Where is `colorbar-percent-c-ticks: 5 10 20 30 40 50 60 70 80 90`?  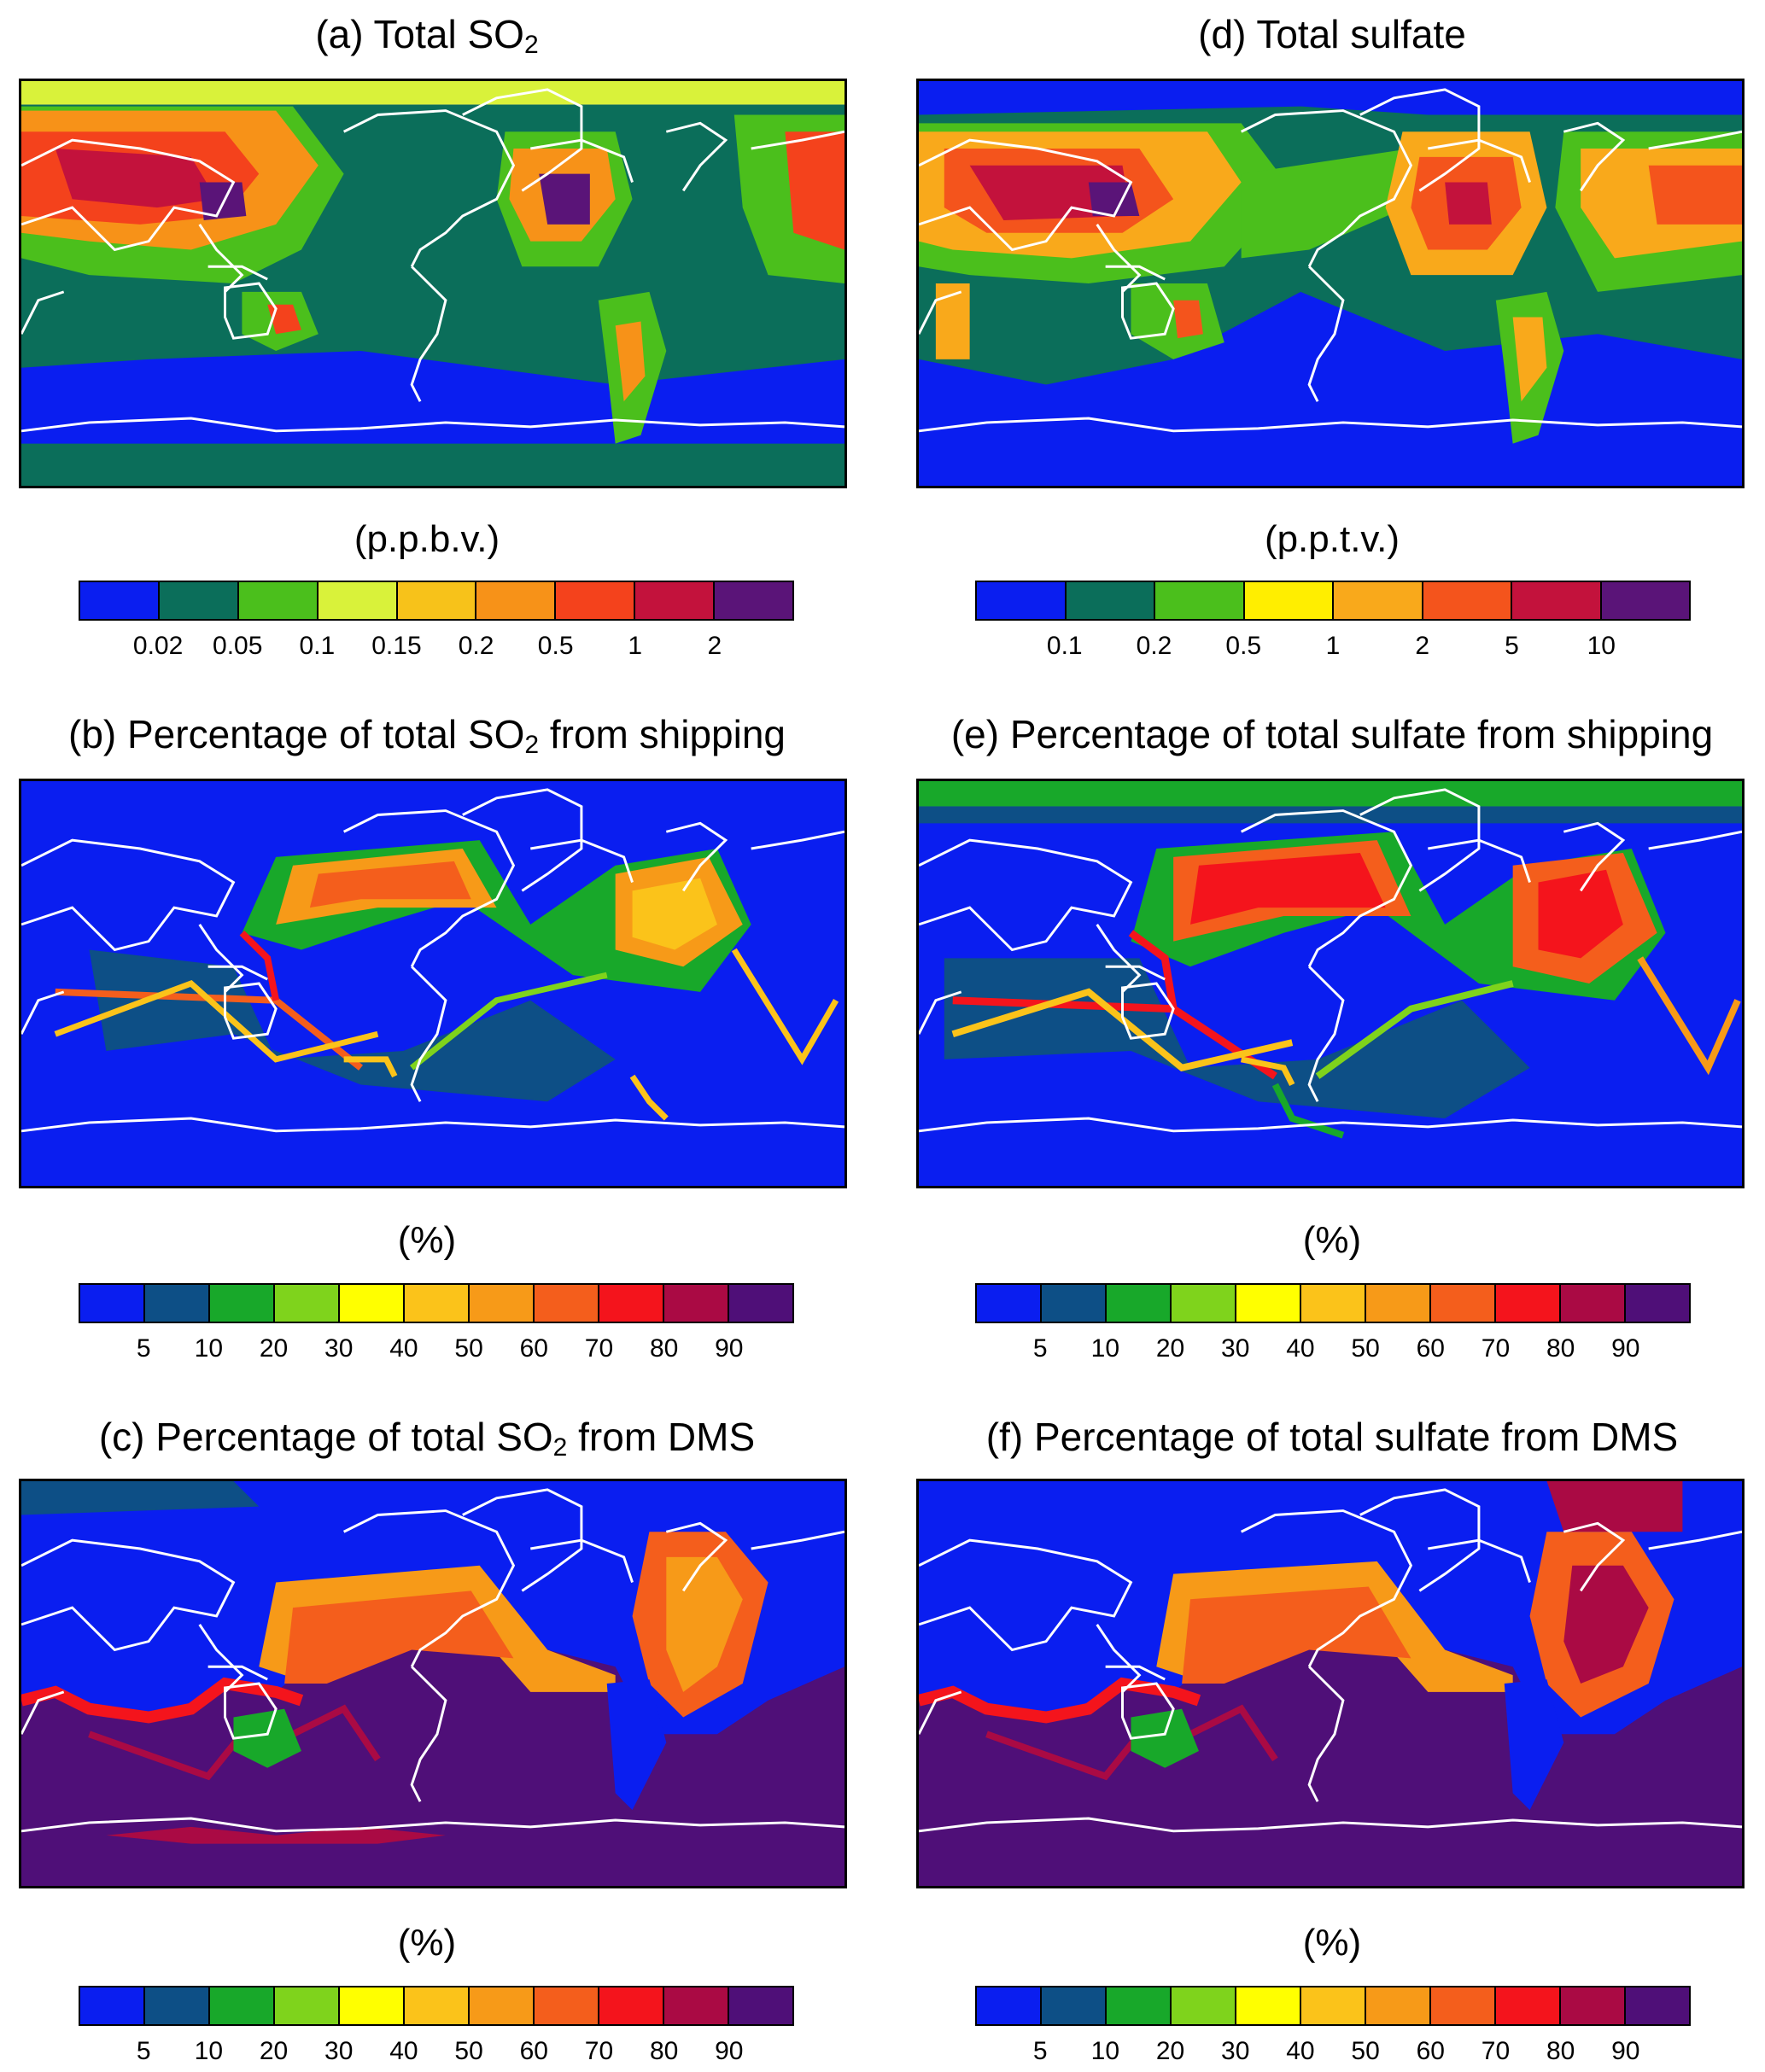 colorbar-percent-c-ticks: 5 10 20 30 40 50 60 70 80 90 is located at coordinates (436, 2052).